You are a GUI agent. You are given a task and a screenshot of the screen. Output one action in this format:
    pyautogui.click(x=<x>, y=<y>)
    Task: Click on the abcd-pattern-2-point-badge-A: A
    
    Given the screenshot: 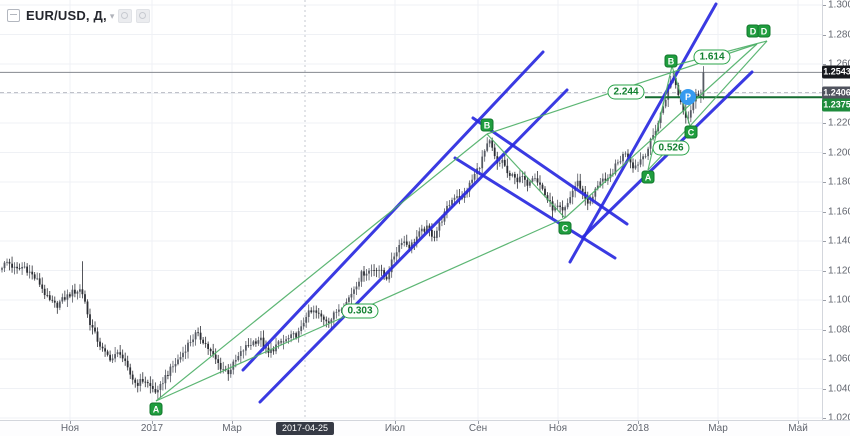 What is the action you would take?
    pyautogui.click(x=648, y=177)
    